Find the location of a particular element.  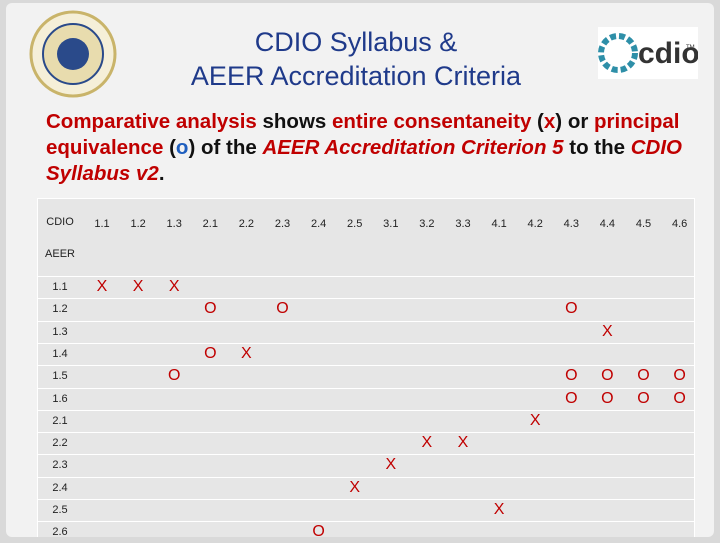

row-header: 1.6 is located at coordinates (60, 398).